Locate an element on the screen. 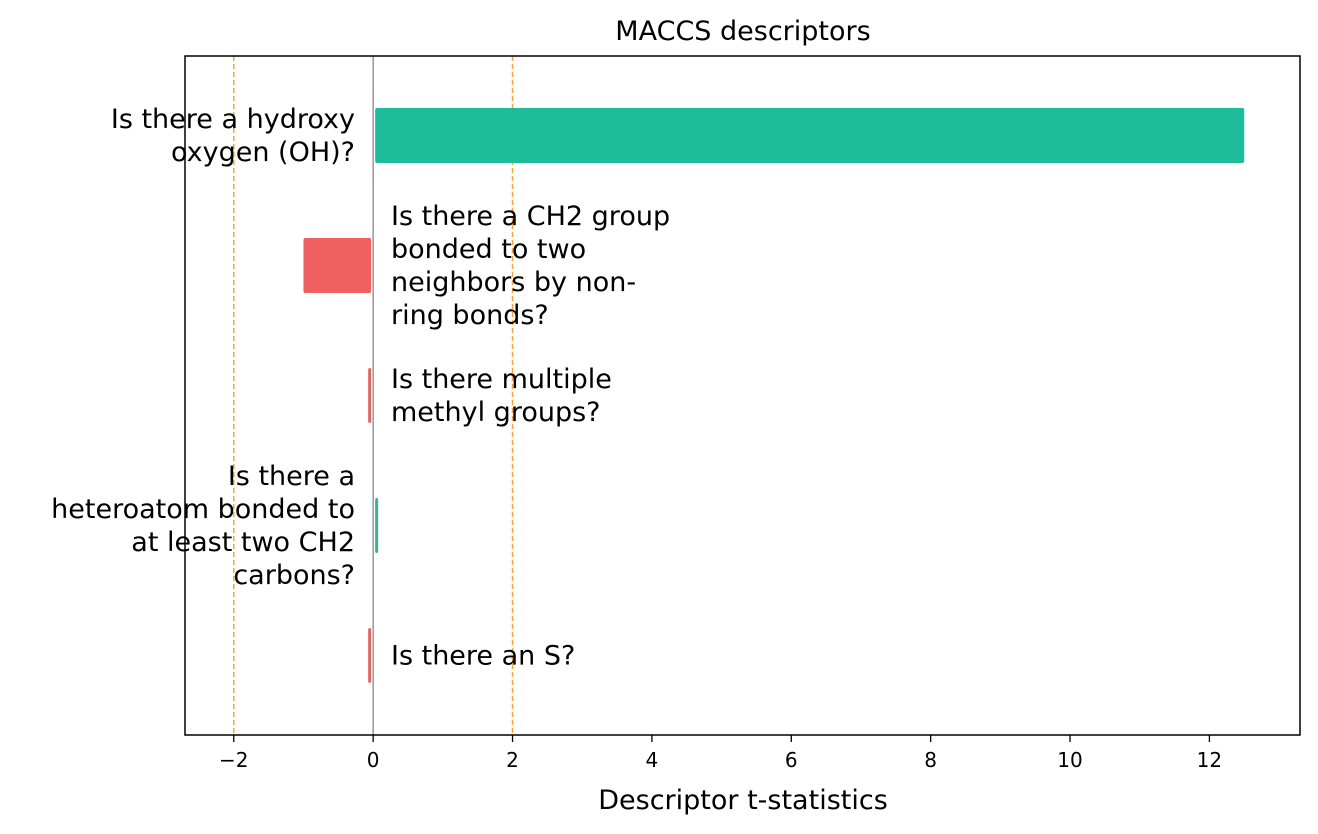 The width and height of the screenshot is (1318, 834). x-tick-label-2: 2 is located at coordinates (512, 760).